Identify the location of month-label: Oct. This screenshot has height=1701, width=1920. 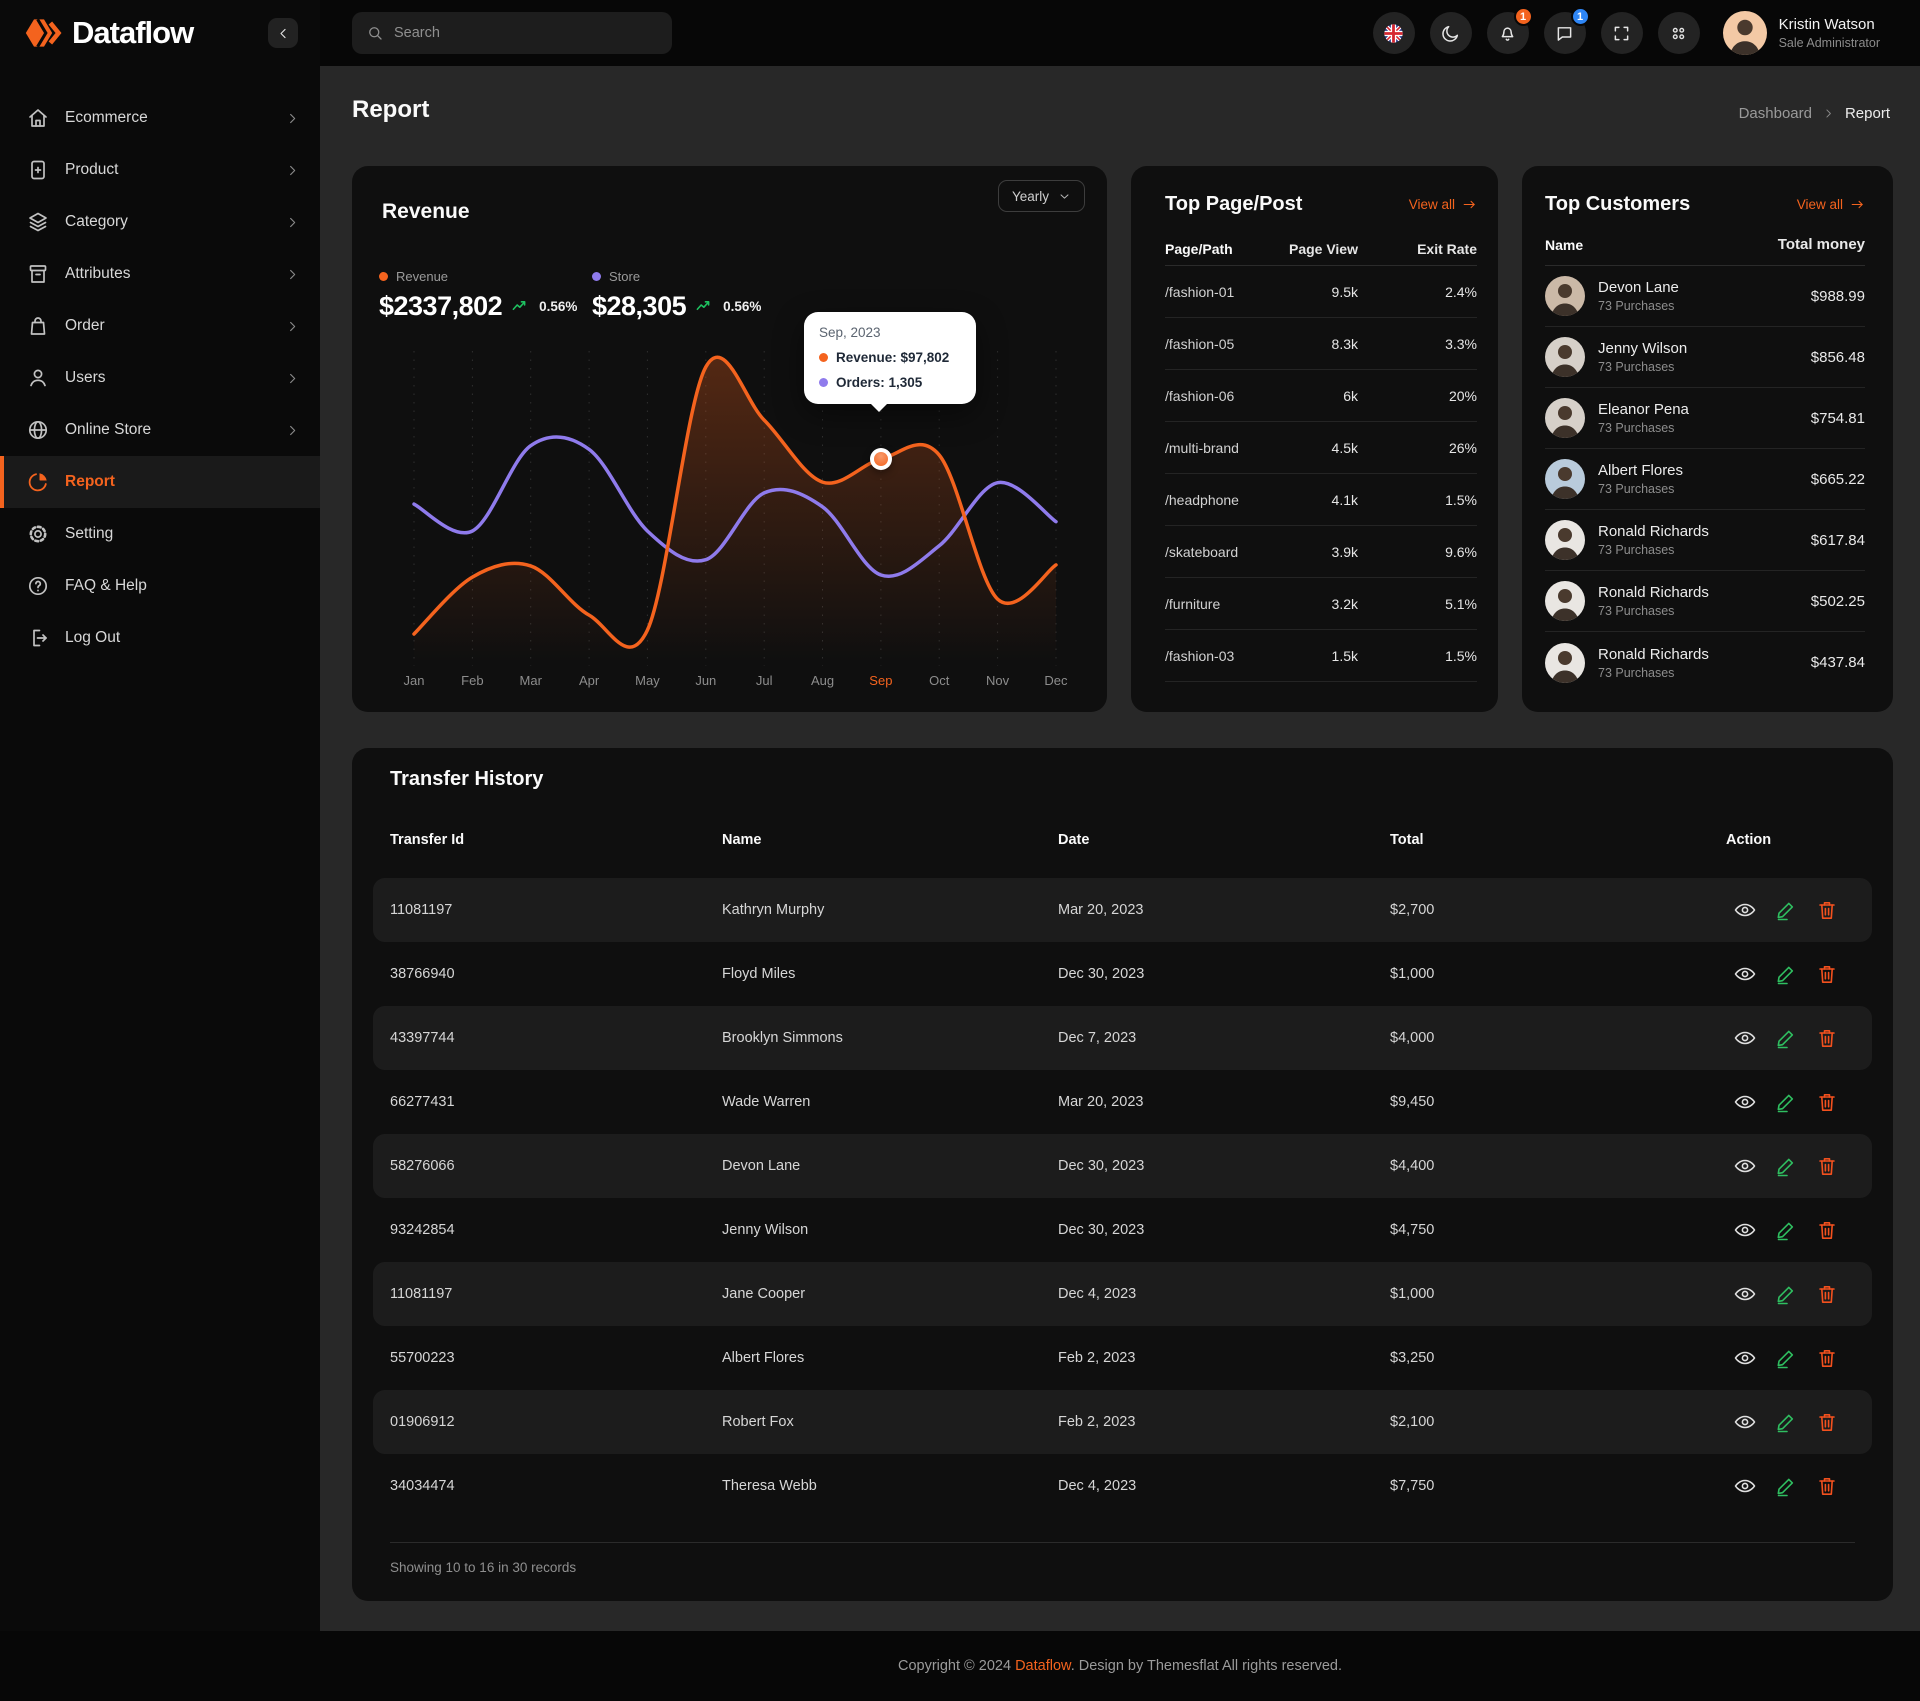
(939, 680).